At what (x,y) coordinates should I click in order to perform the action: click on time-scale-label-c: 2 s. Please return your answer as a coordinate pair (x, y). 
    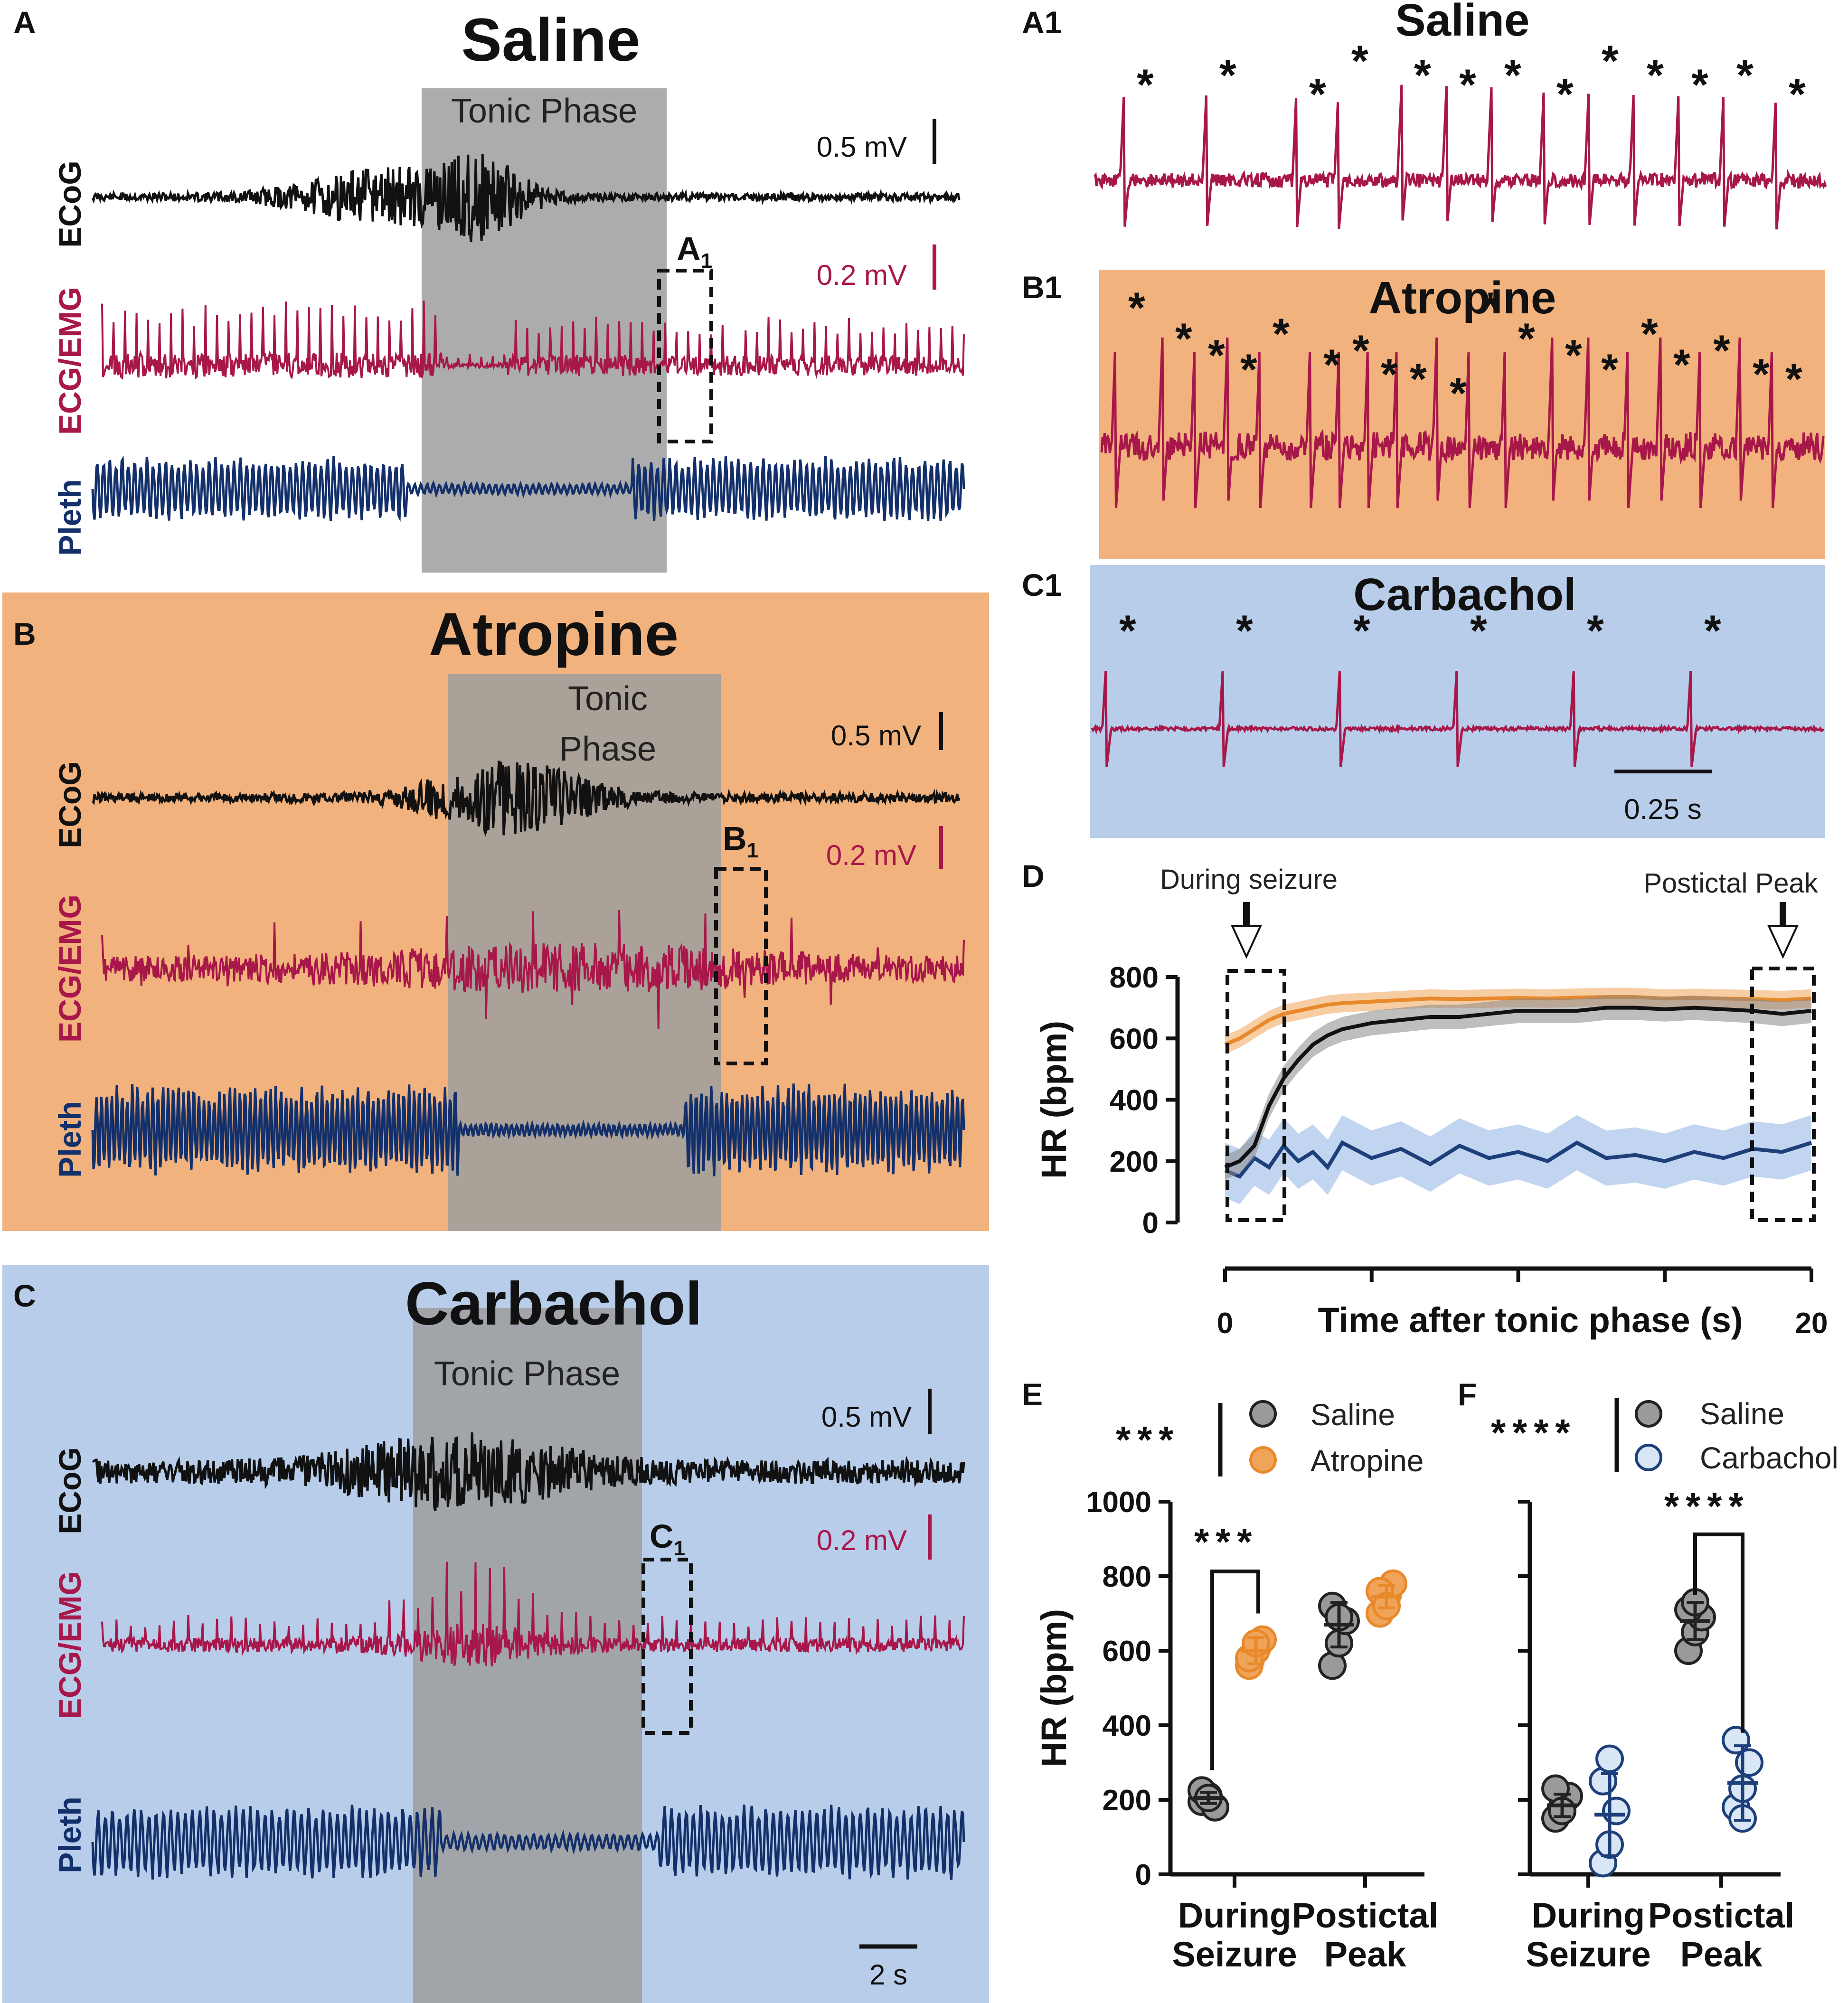
    Looking at the image, I should click on (888, 1975).